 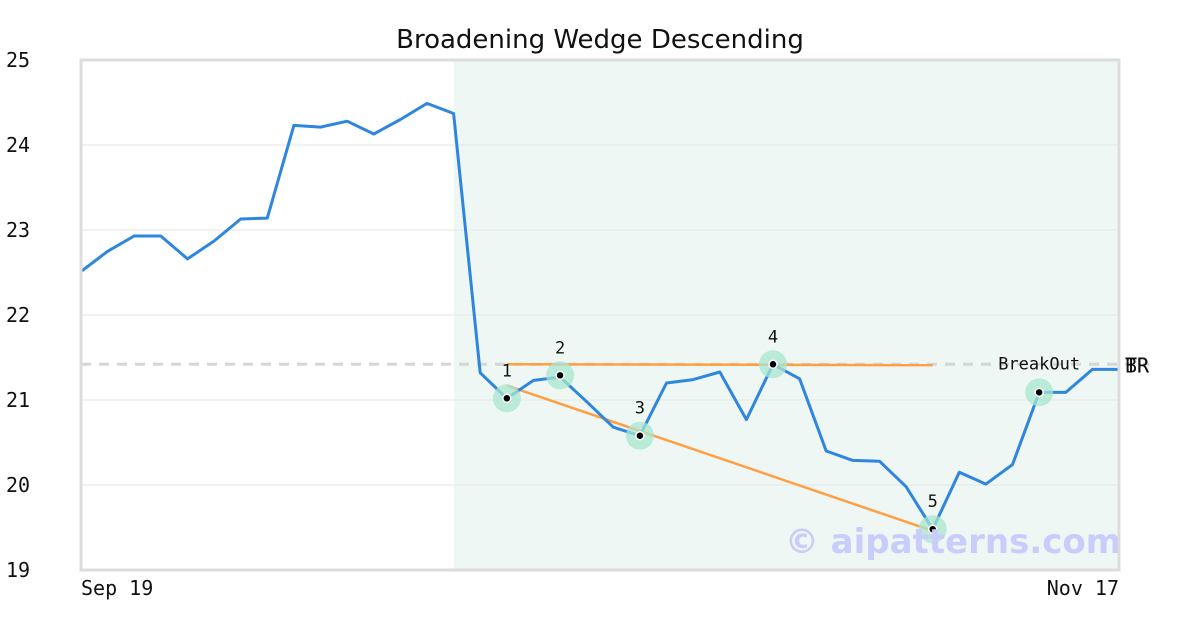 What do you see at coordinates (18, 145) in the screenshot?
I see `y-tick-label: 24` at bounding box center [18, 145].